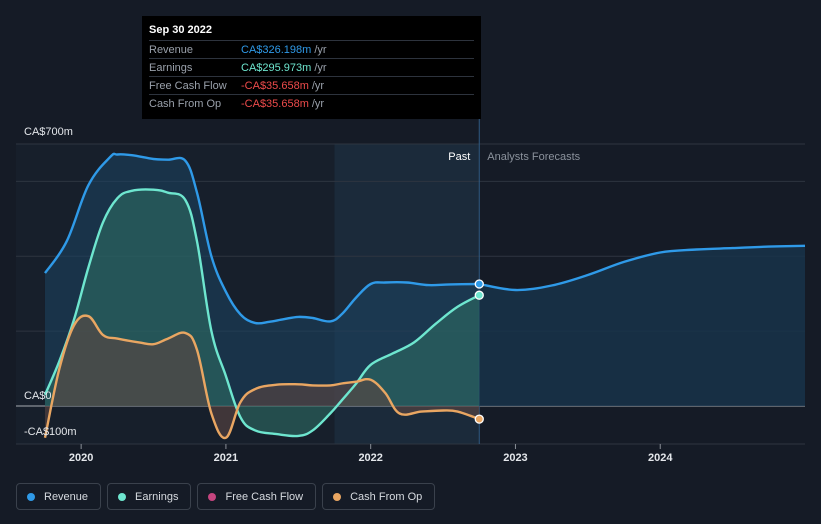 This screenshot has height=524, width=821. What do you see at coordinates (157, 496) in the screenshot?
I see `legend-label: Earnings` at bounding box center [157, 496].